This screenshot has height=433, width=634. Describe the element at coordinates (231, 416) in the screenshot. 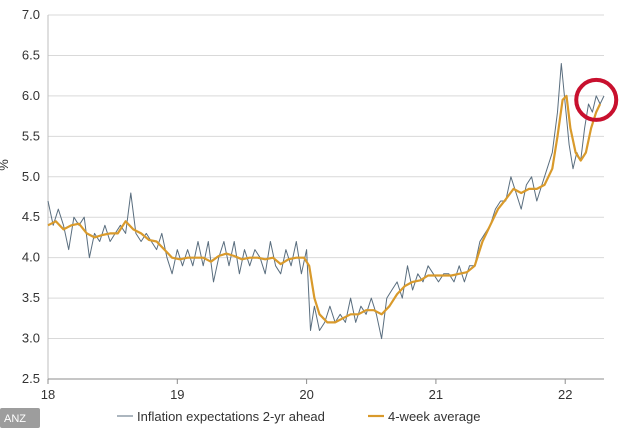

I see `legend-label-series-1: Inflation expectations 2-yr ahead` at that location.